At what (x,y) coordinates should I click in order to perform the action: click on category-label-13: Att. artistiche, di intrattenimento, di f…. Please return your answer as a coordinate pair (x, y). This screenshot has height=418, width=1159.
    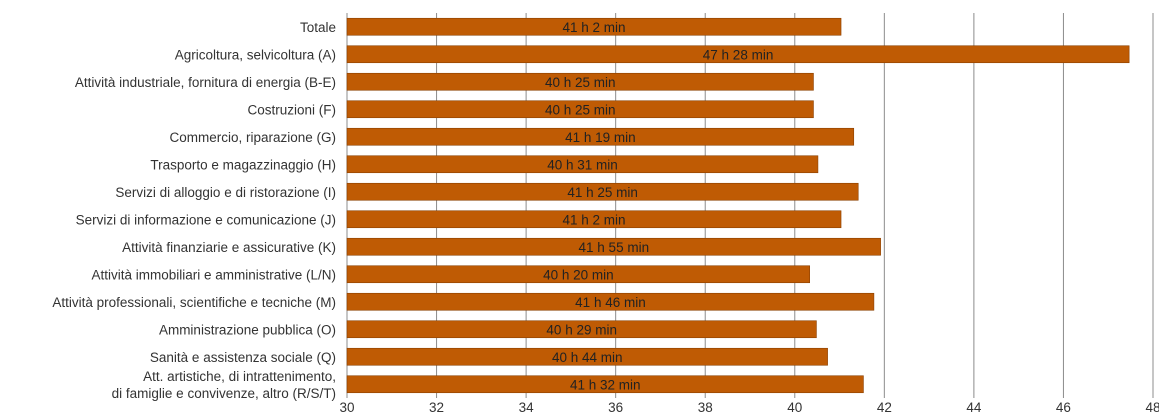
    Looking at the image, I should click on (224, 385).